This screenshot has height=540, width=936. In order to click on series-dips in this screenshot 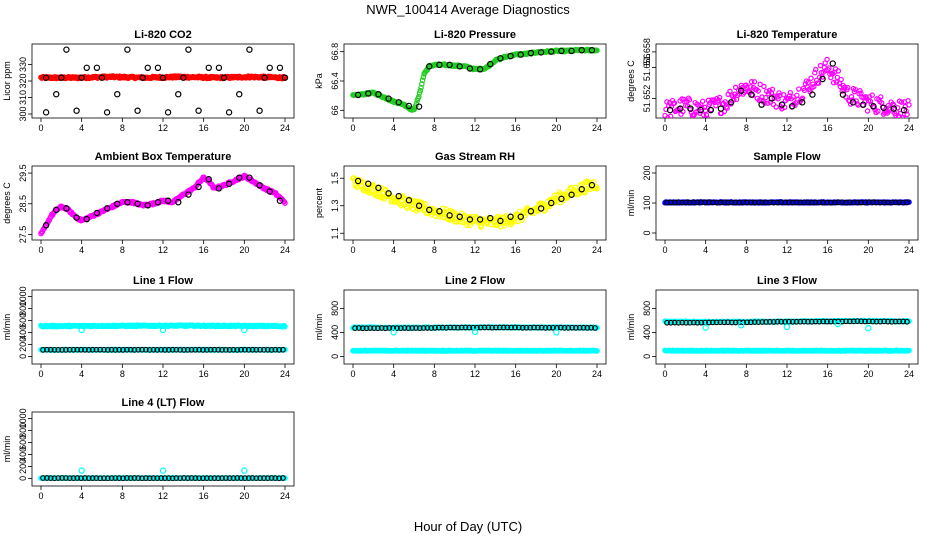, I will do `click(475, 332)`.